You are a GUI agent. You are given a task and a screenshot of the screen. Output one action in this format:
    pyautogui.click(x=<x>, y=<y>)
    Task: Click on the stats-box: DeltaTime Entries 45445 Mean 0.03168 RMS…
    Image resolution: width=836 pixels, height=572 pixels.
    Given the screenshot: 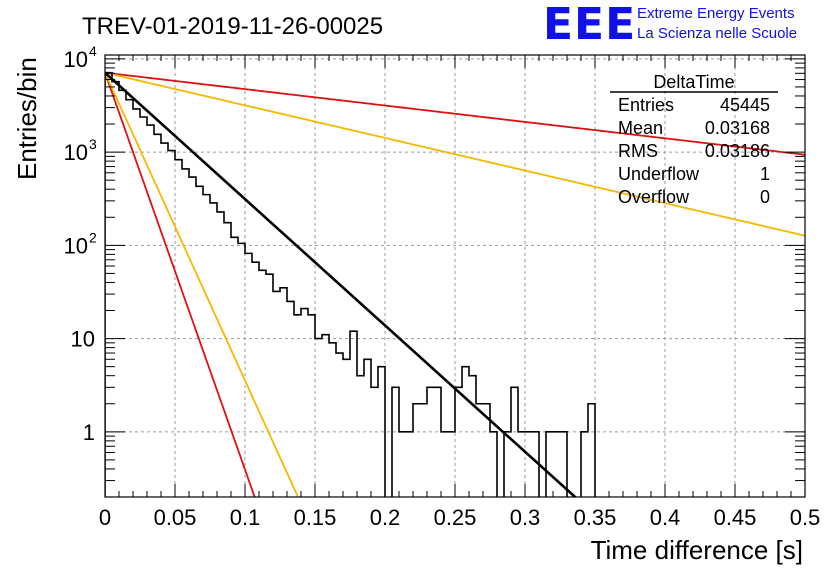 What is the action you would take?
    pyautogui.click(x=694, y=139)
    